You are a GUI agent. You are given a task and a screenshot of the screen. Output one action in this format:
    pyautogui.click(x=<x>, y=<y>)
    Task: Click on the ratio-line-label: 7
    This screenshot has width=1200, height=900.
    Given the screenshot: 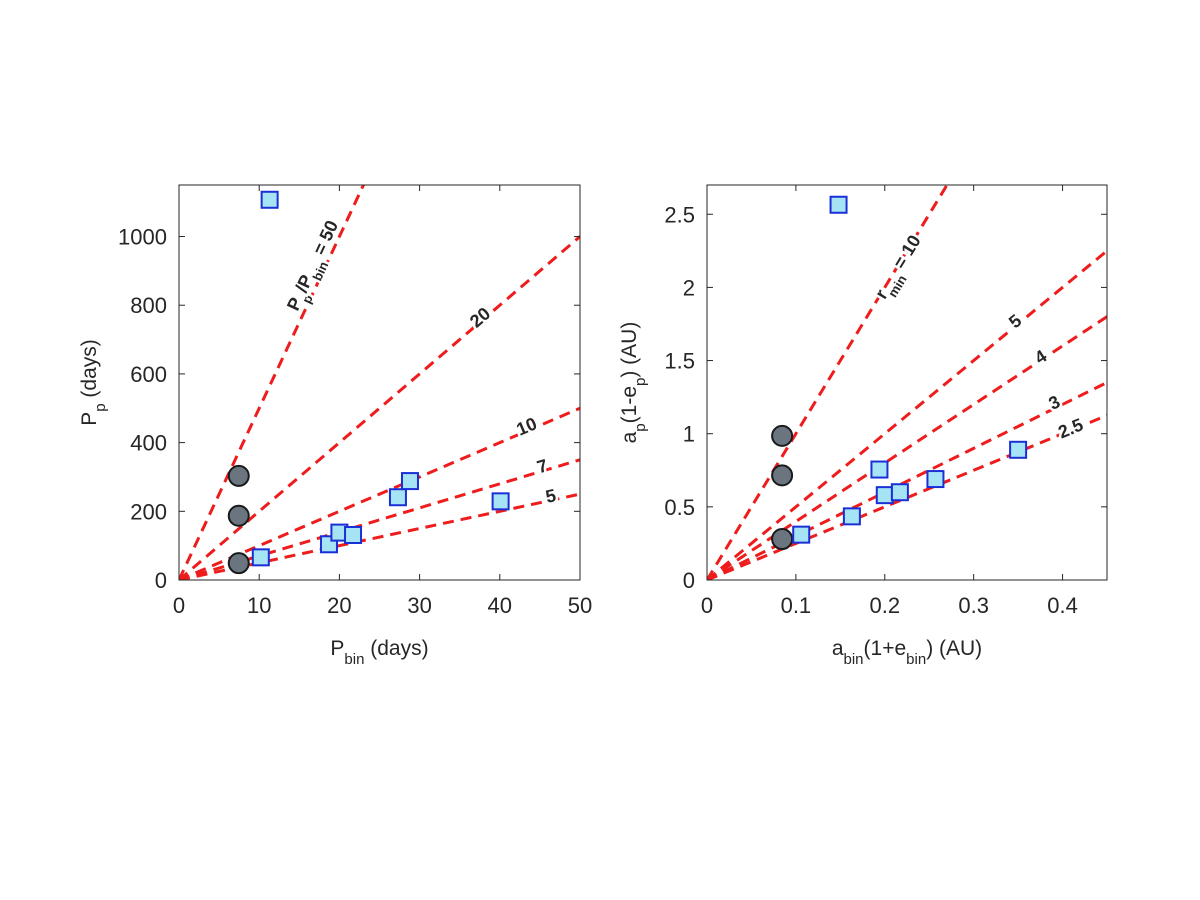 What is the action you would take?
    pyautogui.click(x=542, y=466)
    